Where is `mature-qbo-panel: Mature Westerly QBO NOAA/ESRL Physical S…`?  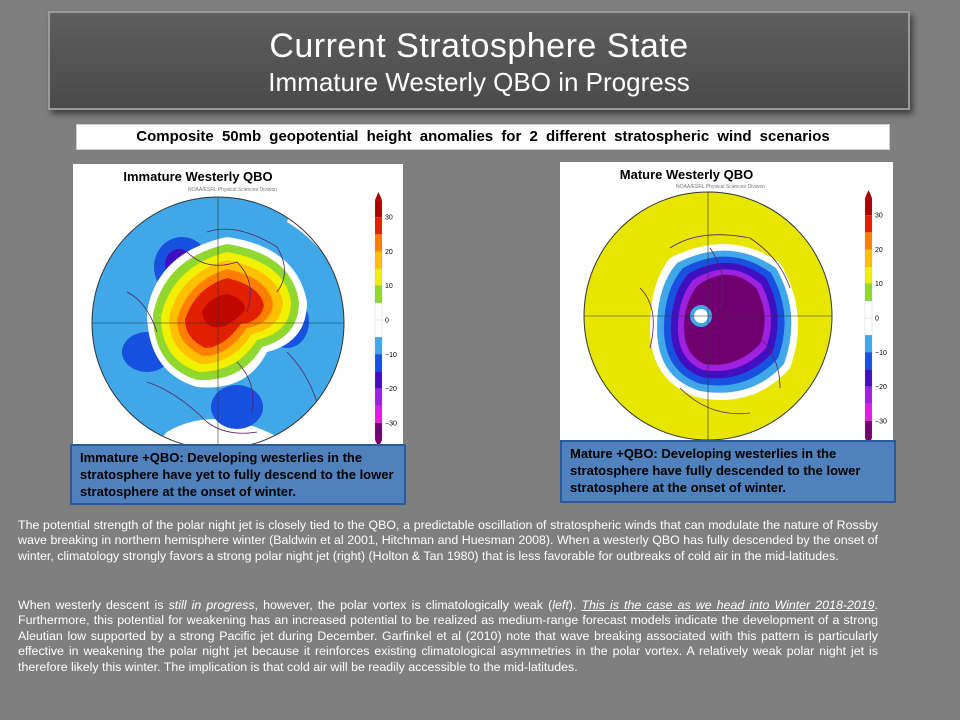
mature-qbo-panel: Mature Westerly QBO NOAA/ESRL Physical S… is located at coordinates (726, 304).